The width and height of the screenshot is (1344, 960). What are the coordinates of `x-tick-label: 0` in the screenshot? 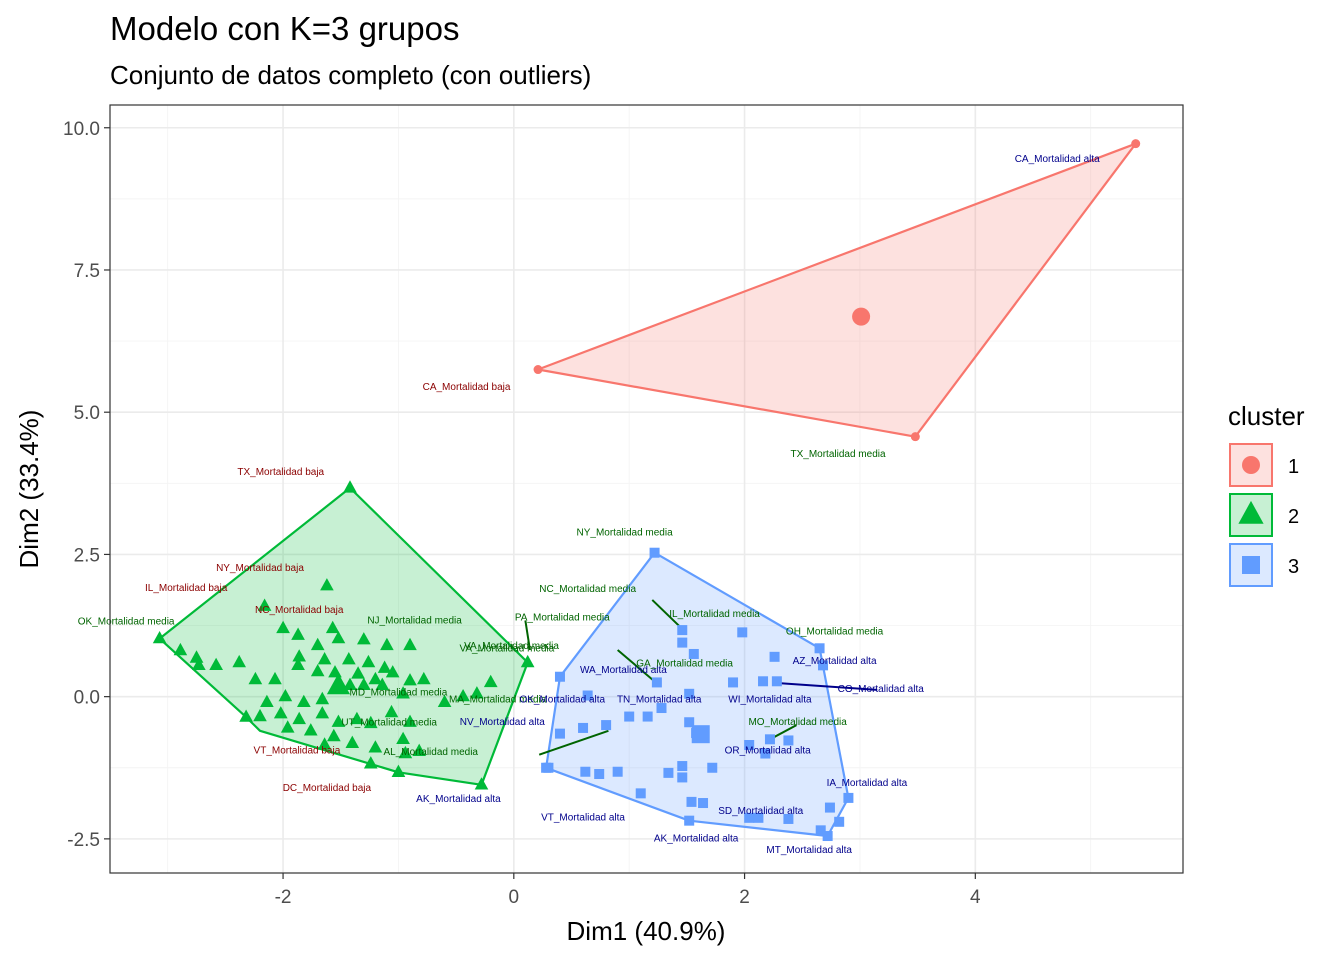 It's located at (514, 897).